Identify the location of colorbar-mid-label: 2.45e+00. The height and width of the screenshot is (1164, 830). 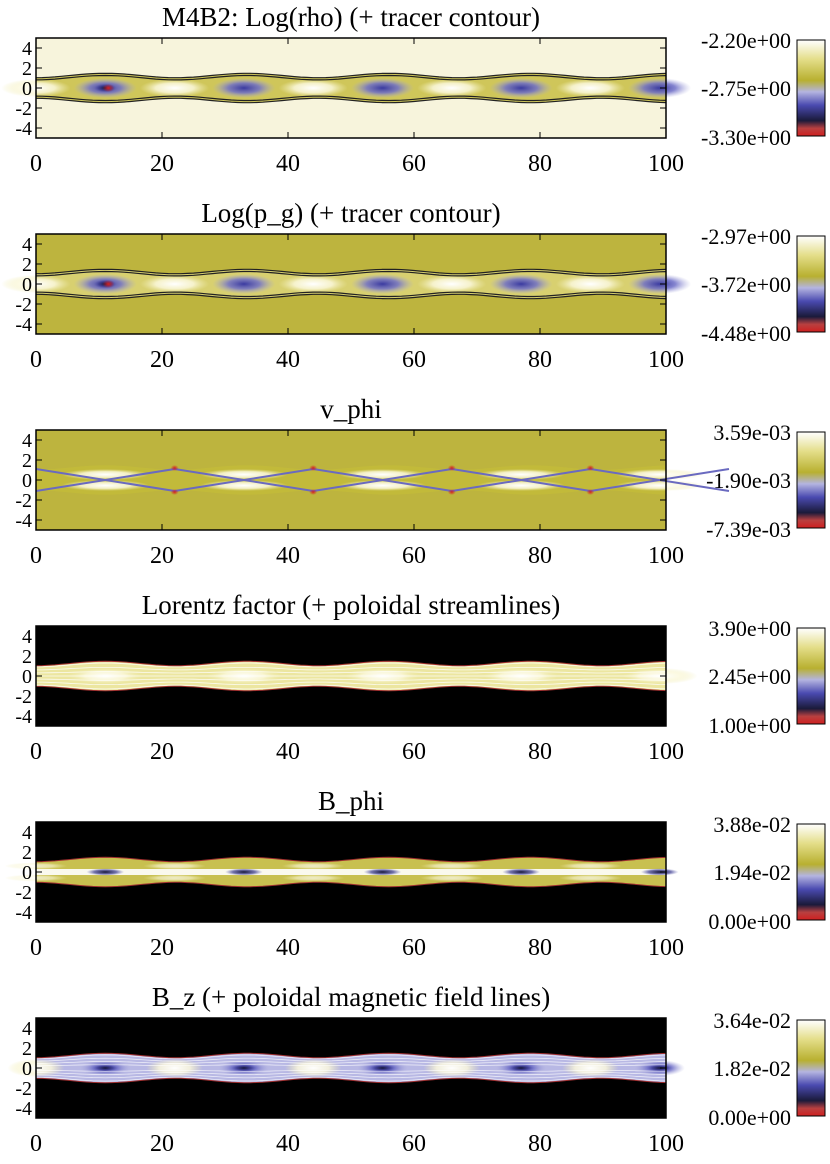
(749, 676).